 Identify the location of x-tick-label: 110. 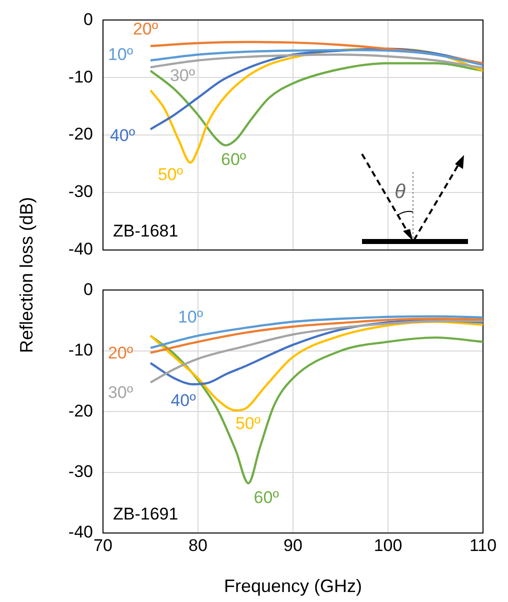
(483, 545).